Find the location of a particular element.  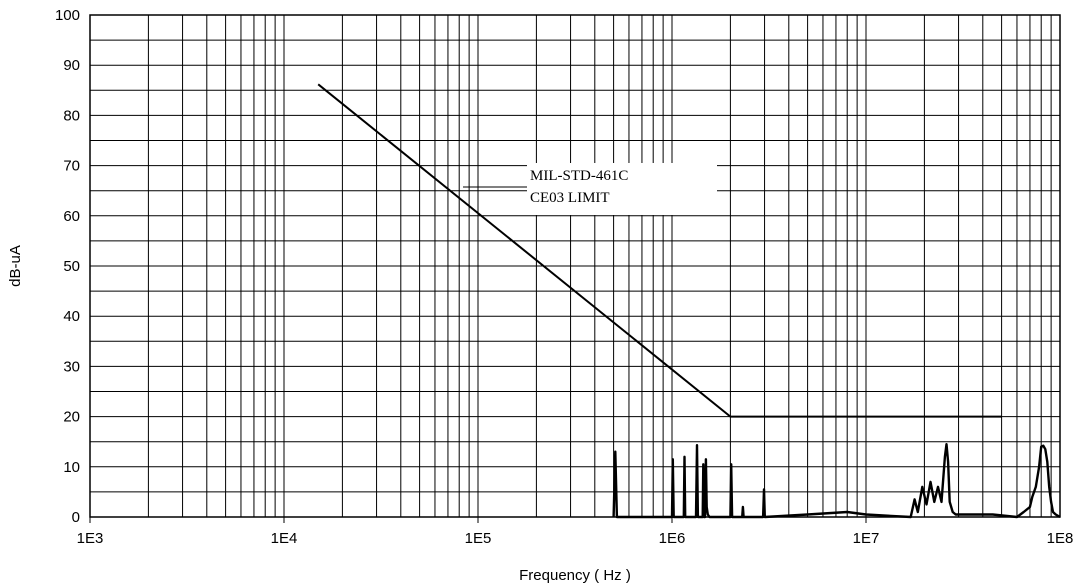

y-tick-label: 10 is located at coordinates (71, 467).